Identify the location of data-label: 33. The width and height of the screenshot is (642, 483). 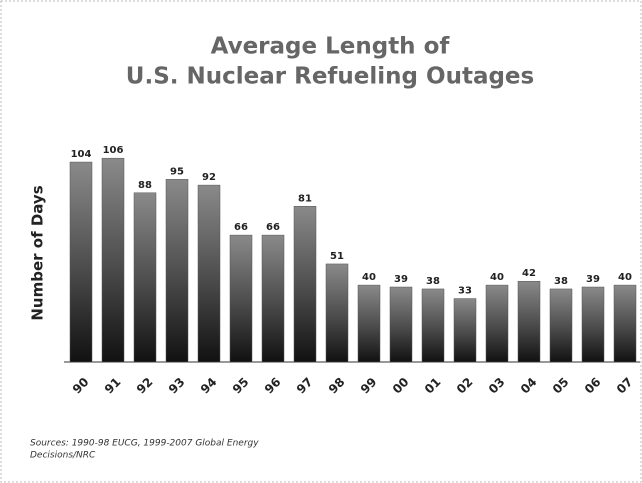
(465, 291).